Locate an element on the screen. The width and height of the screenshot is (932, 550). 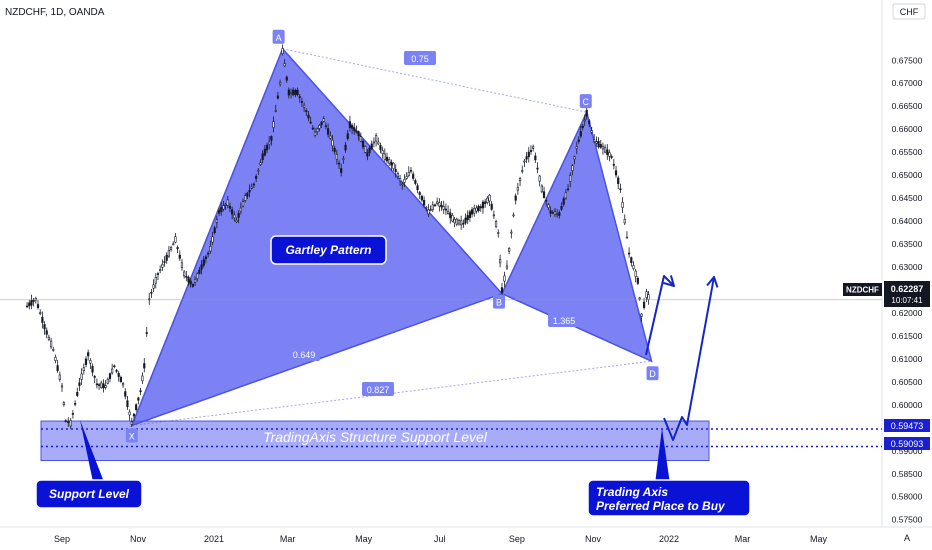
currency-label: CHF is located at coordinates (909, 12).